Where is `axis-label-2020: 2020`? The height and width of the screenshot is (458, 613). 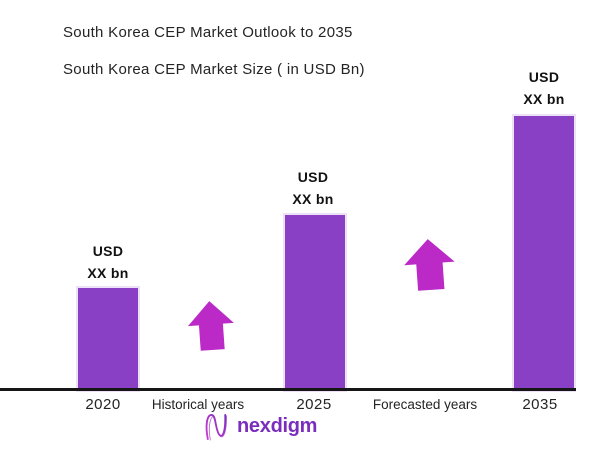 axis-label-2020: 2020 is located at coordinates (103, 404).